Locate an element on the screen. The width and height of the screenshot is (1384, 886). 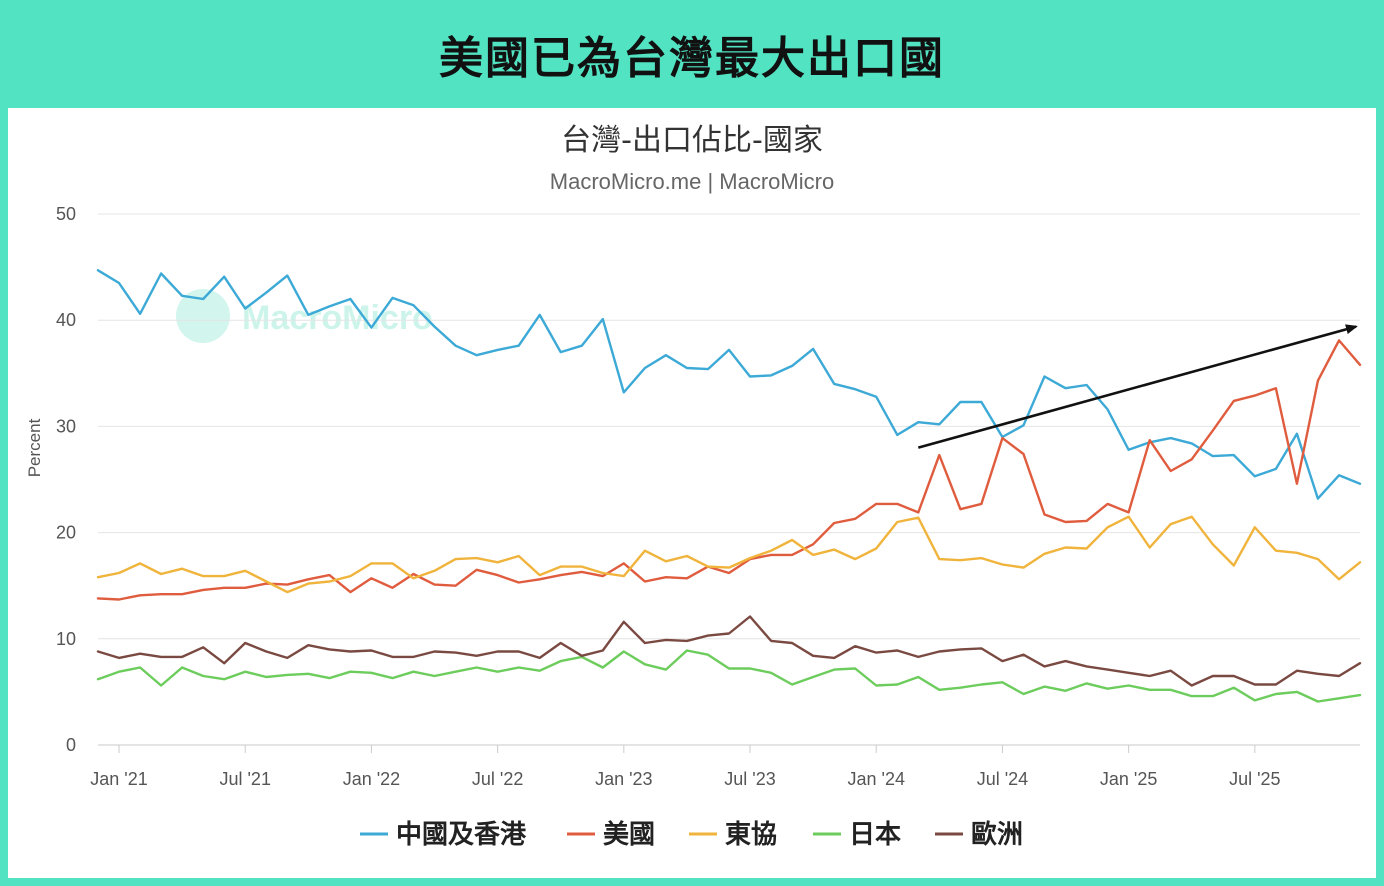
legend-label: 美國 is located at coordinates (629, 834).